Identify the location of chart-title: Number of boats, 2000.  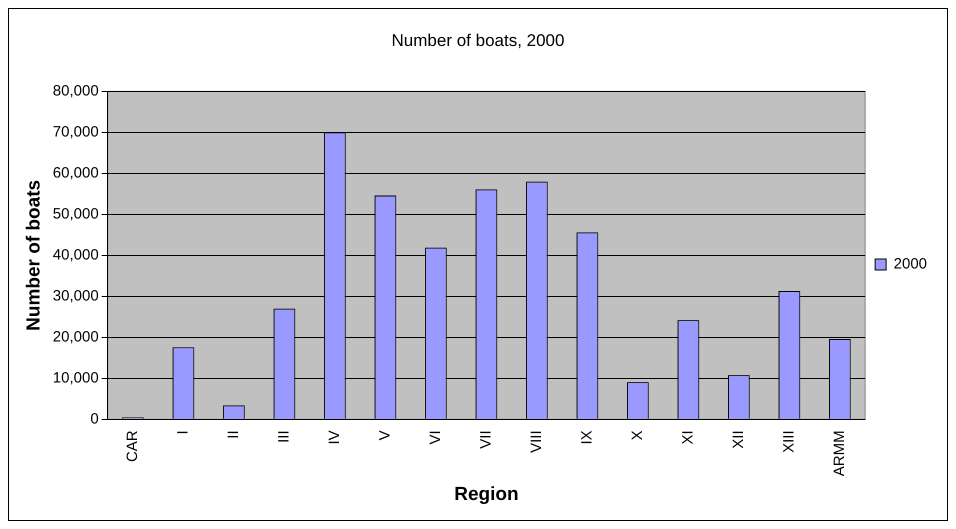
(478, 40).